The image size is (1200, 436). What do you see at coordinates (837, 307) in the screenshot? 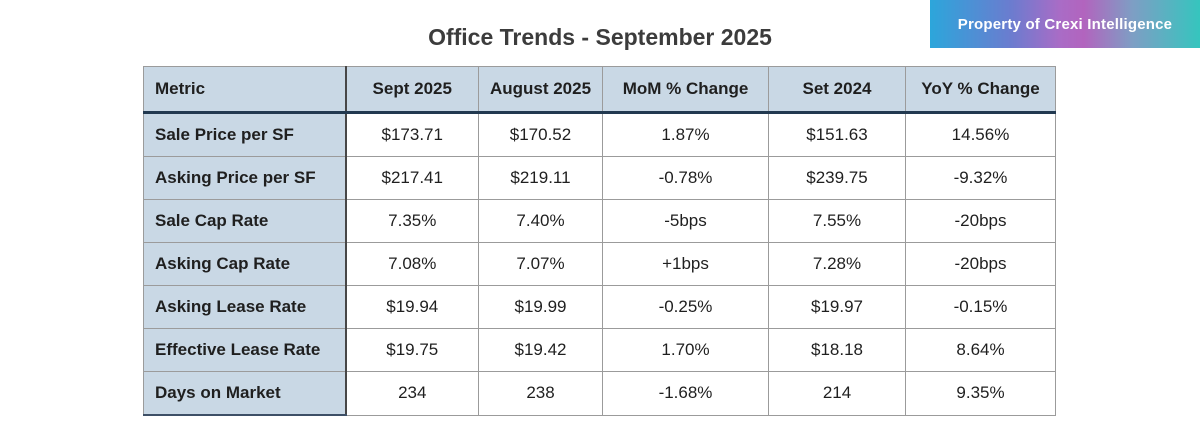
I see `value-cell: $19.97` at bounding box center [837, 307].